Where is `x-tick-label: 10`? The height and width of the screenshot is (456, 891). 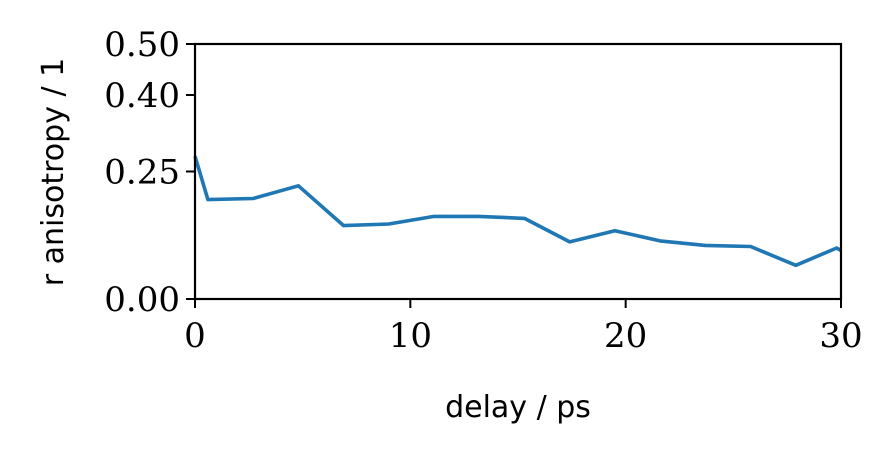
x-tick-label: 10 is located at coordinates (410, 336).